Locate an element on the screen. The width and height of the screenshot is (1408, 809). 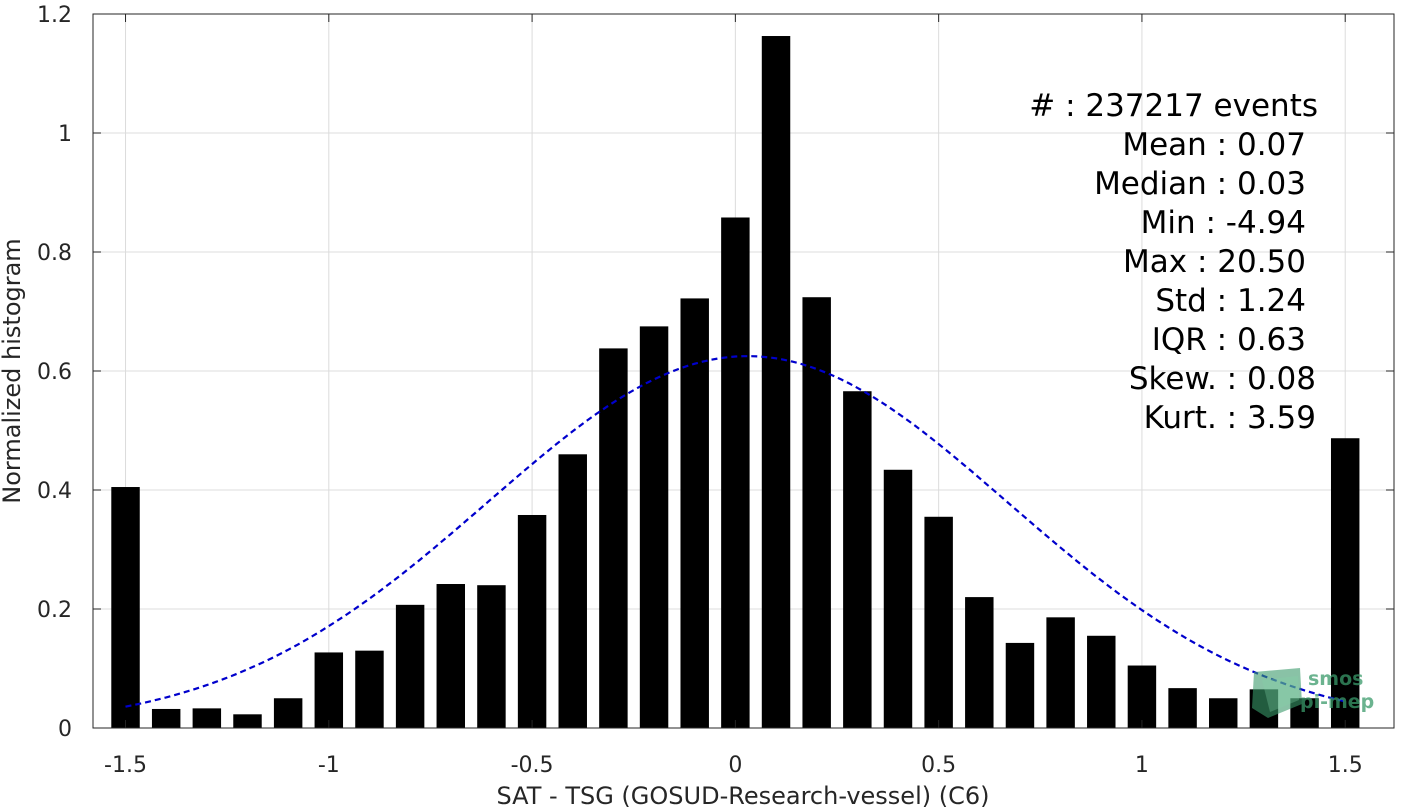
y-tick-label: 1 is located at coordinates (65, 134).